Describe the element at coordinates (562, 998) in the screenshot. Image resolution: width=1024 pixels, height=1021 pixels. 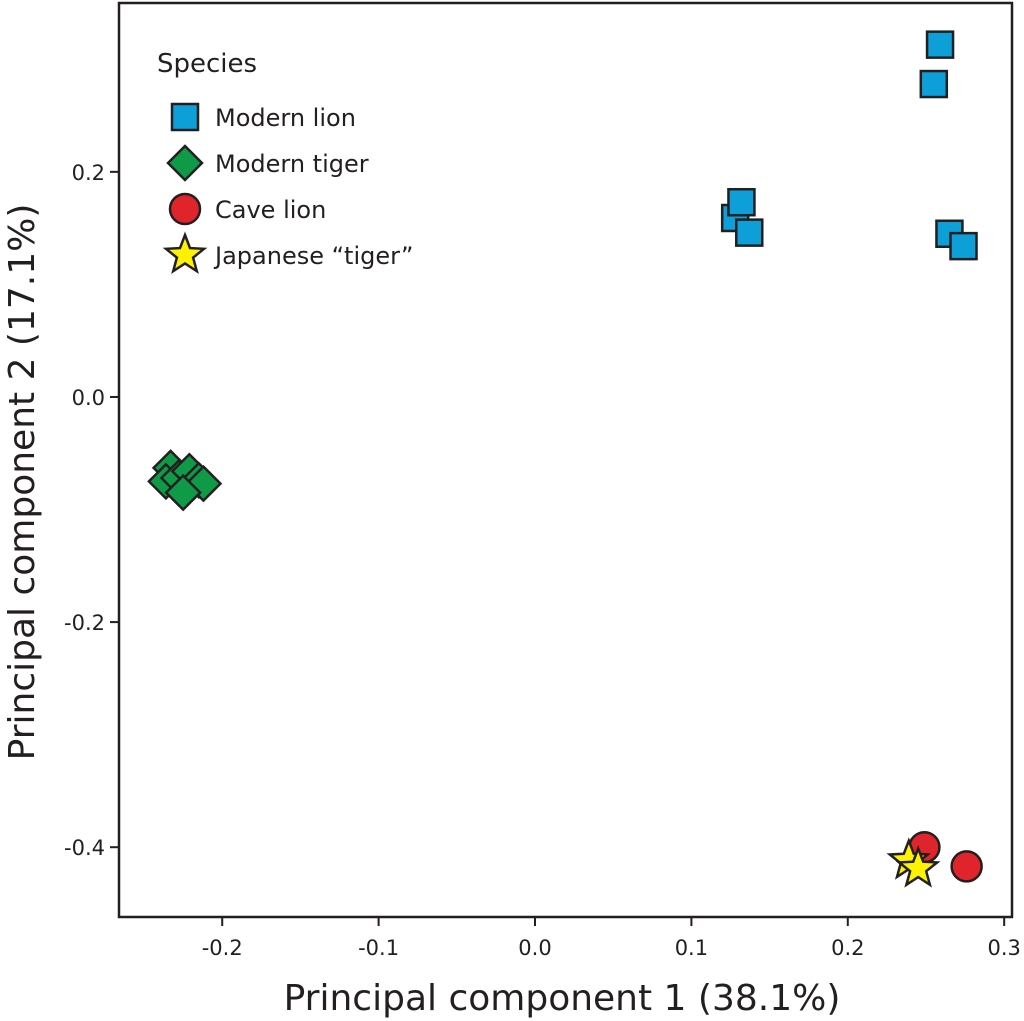
I see `x-axis-title: Principal component 1 (38.1%)` at that location.